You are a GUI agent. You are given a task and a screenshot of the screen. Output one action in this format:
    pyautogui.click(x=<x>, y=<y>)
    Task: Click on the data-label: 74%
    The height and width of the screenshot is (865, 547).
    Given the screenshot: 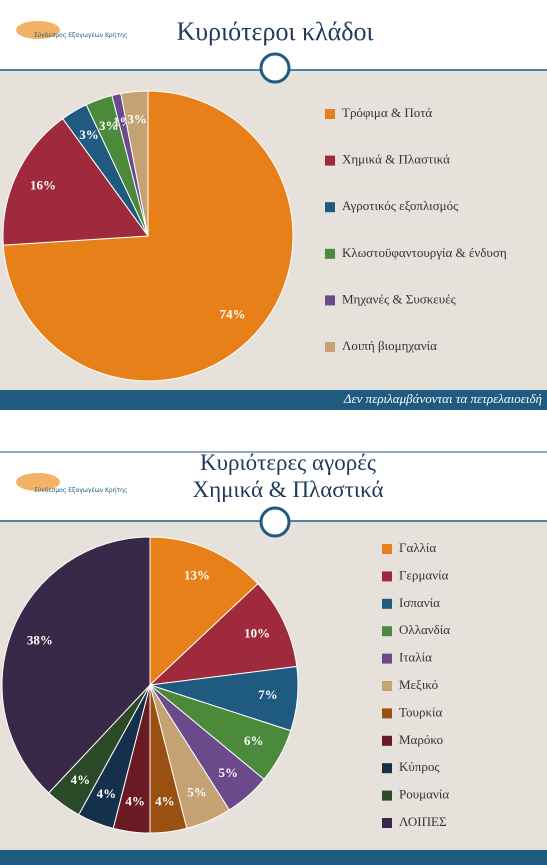 What is the action you would take?
    pyautogui.click(x=233, y=313)
    